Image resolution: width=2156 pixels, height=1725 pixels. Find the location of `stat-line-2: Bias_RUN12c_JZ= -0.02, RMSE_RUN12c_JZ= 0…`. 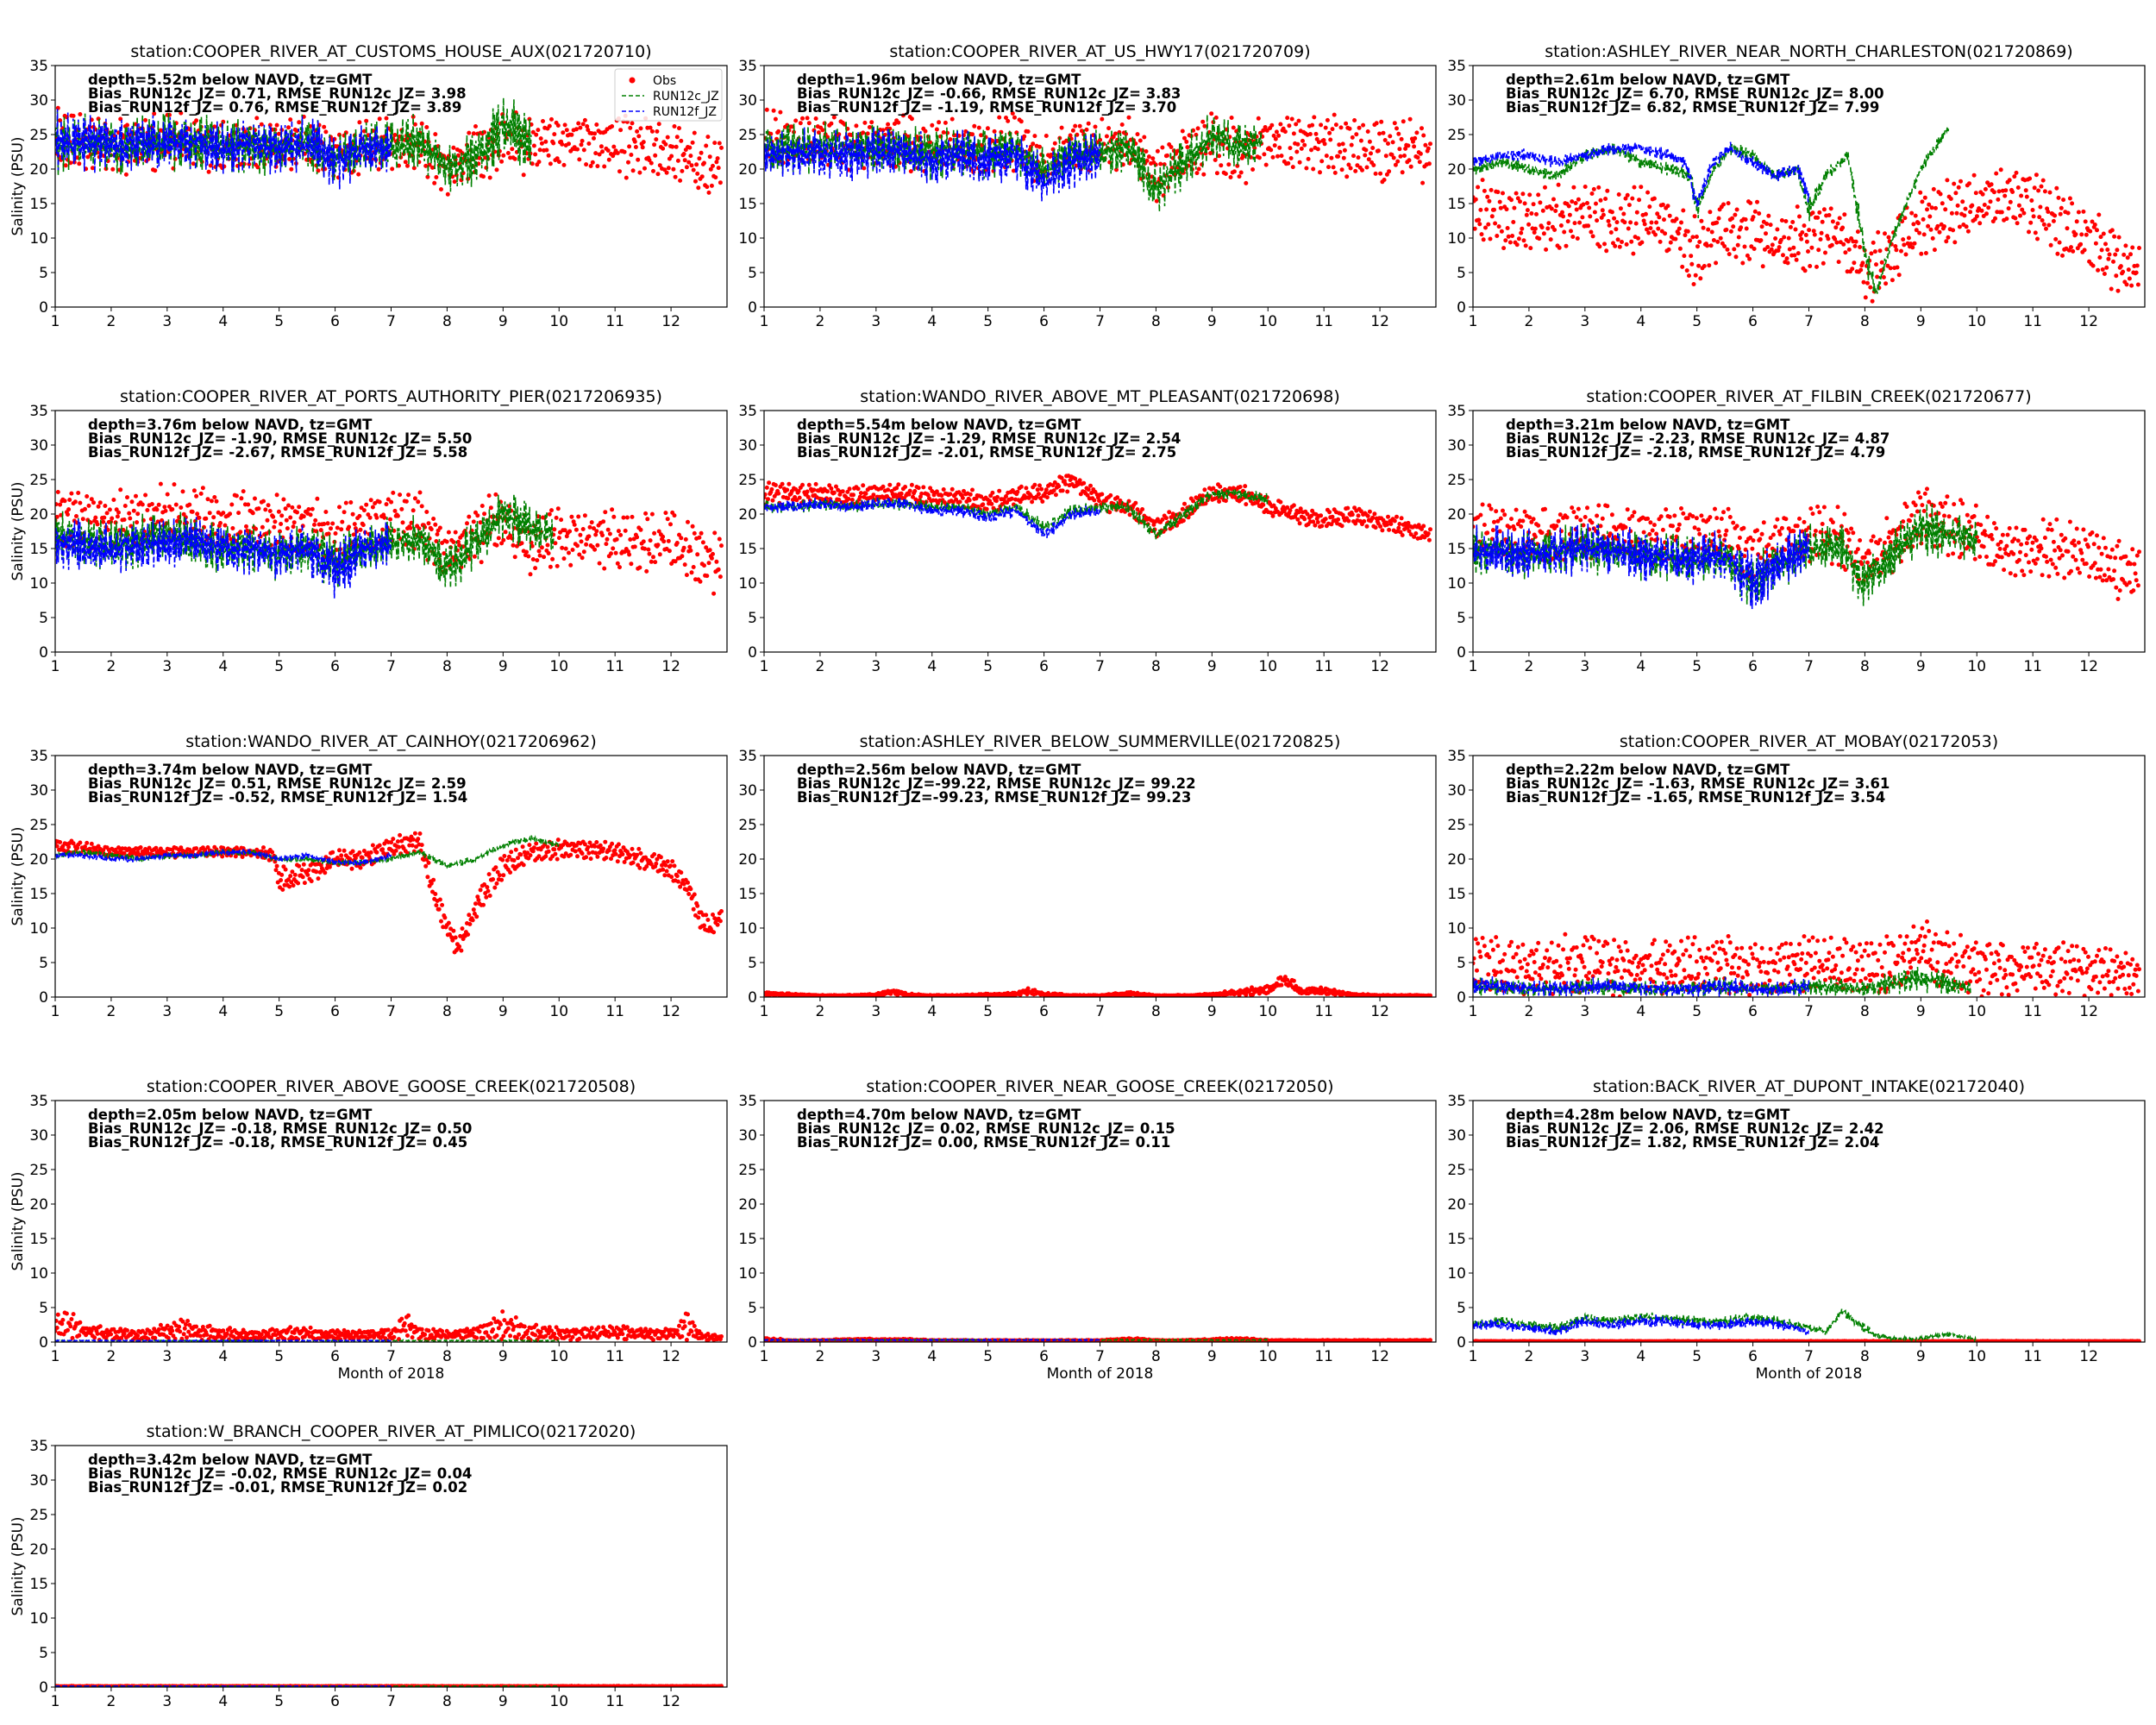

stat-line-2: Bias_RUN12c_JZ= -0.02, RMSE_RUN12c_JZ= 0… is located at coordinates (280, 1473).